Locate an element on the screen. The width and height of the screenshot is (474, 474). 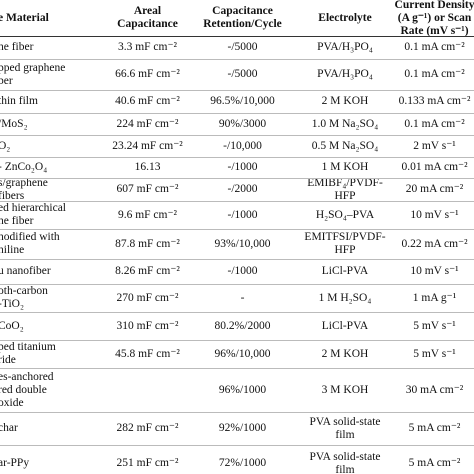
cell-text: oxide is located at coordinates (12, 402).